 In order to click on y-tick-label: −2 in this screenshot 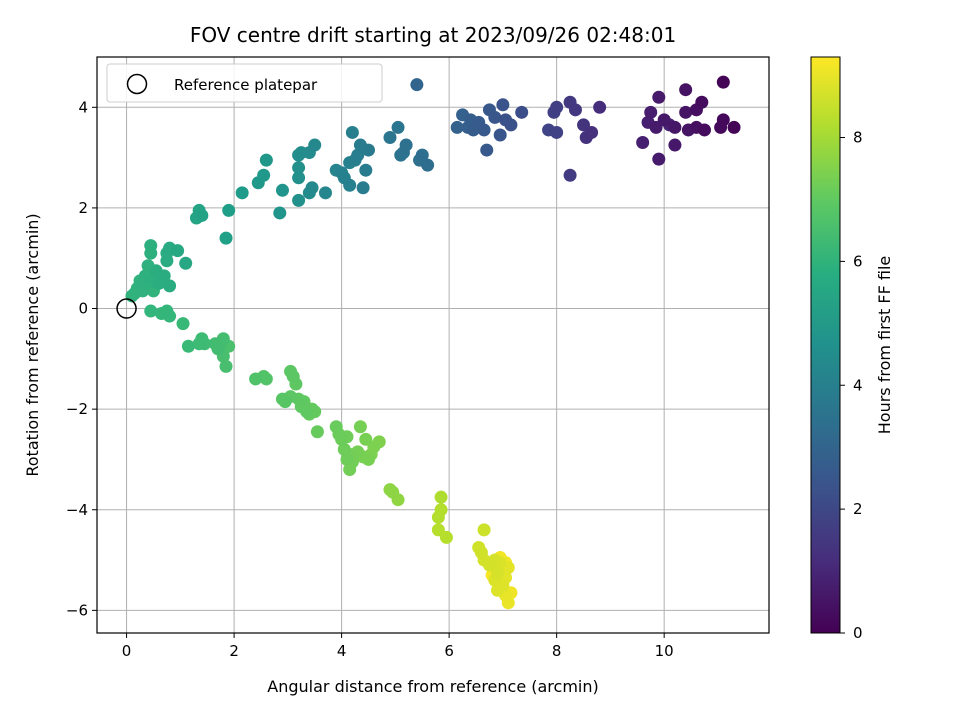, I will do `click(77, 409)`.